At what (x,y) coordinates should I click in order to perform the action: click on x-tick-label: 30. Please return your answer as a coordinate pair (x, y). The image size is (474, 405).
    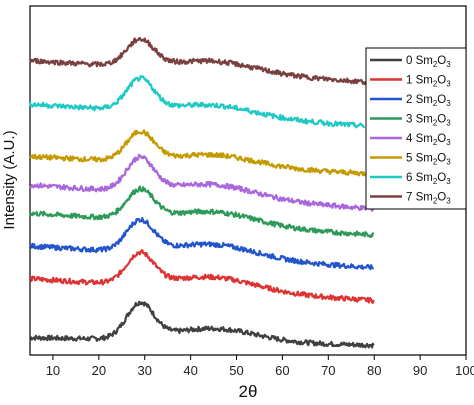
    Looking at the image, I should click on (145, 370).